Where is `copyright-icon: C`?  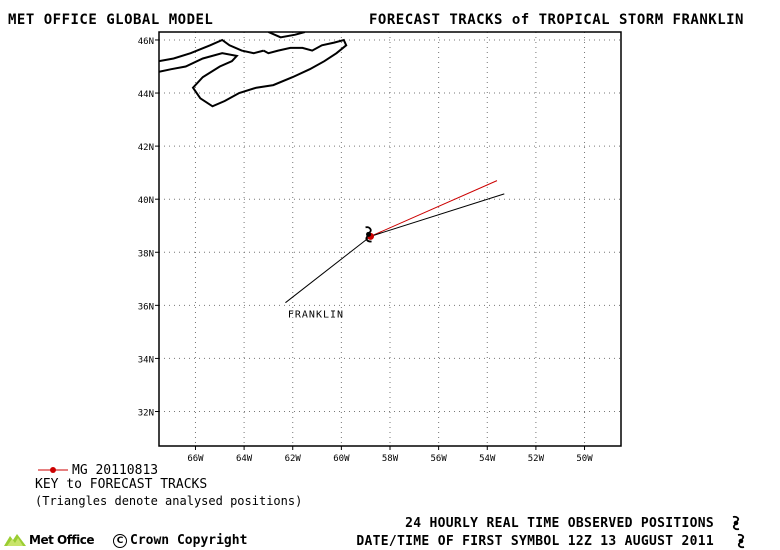
copyright-icon: C is located at coordinates (120, 540).